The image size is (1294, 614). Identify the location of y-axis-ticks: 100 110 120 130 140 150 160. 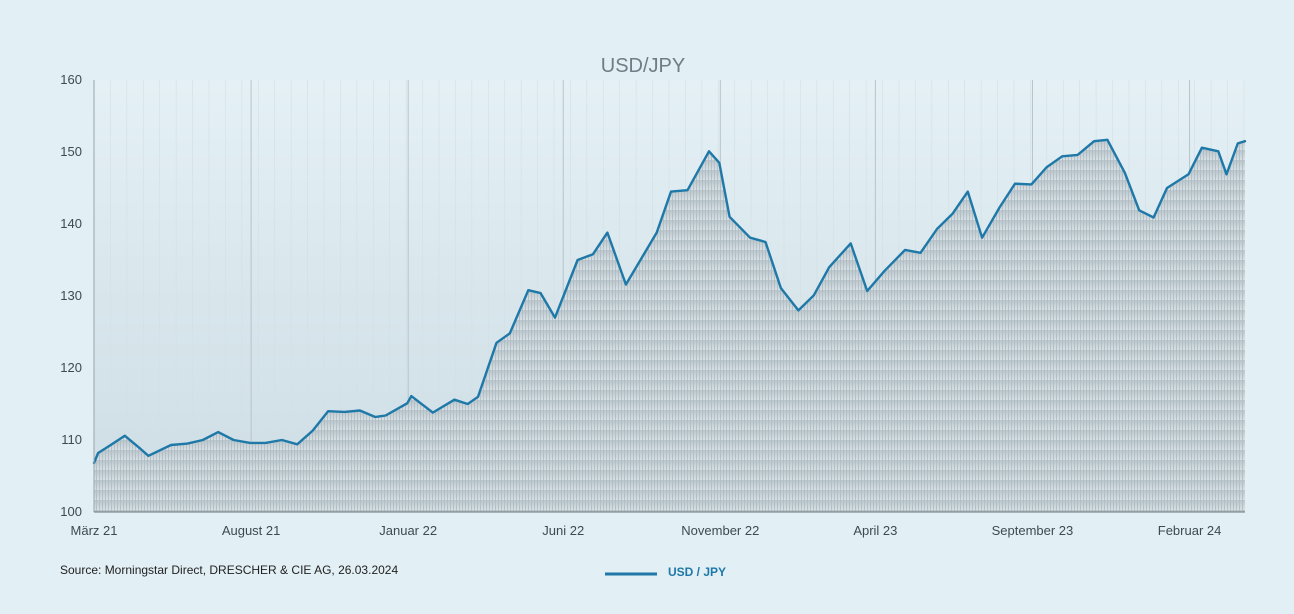
(71, 295).